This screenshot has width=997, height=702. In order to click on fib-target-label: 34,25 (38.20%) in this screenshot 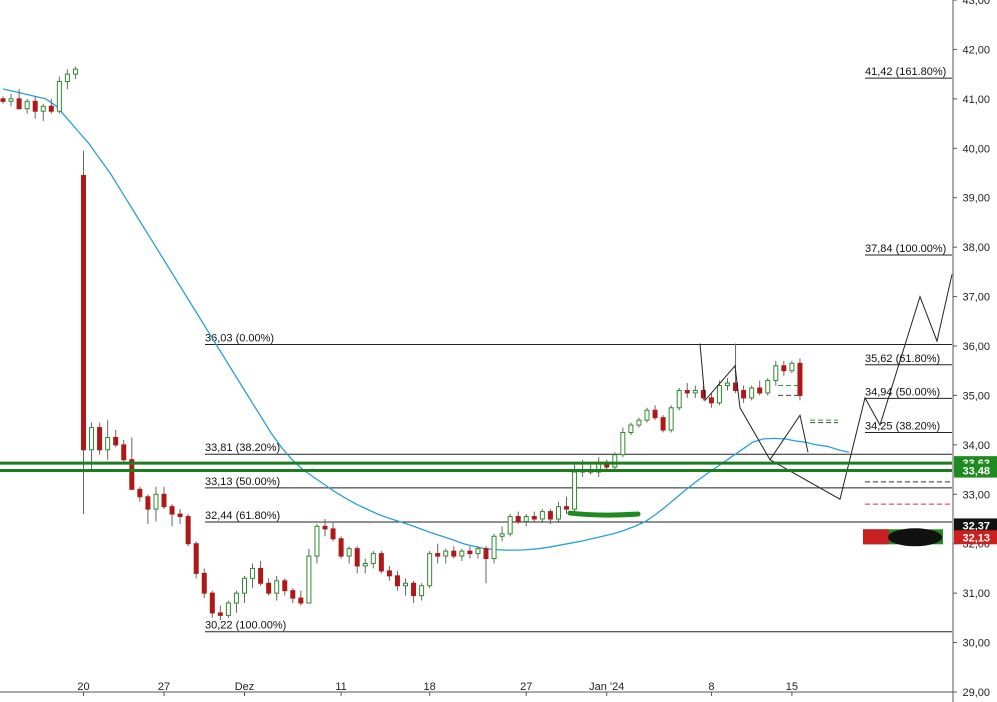, I will do `click(902, 427)`.